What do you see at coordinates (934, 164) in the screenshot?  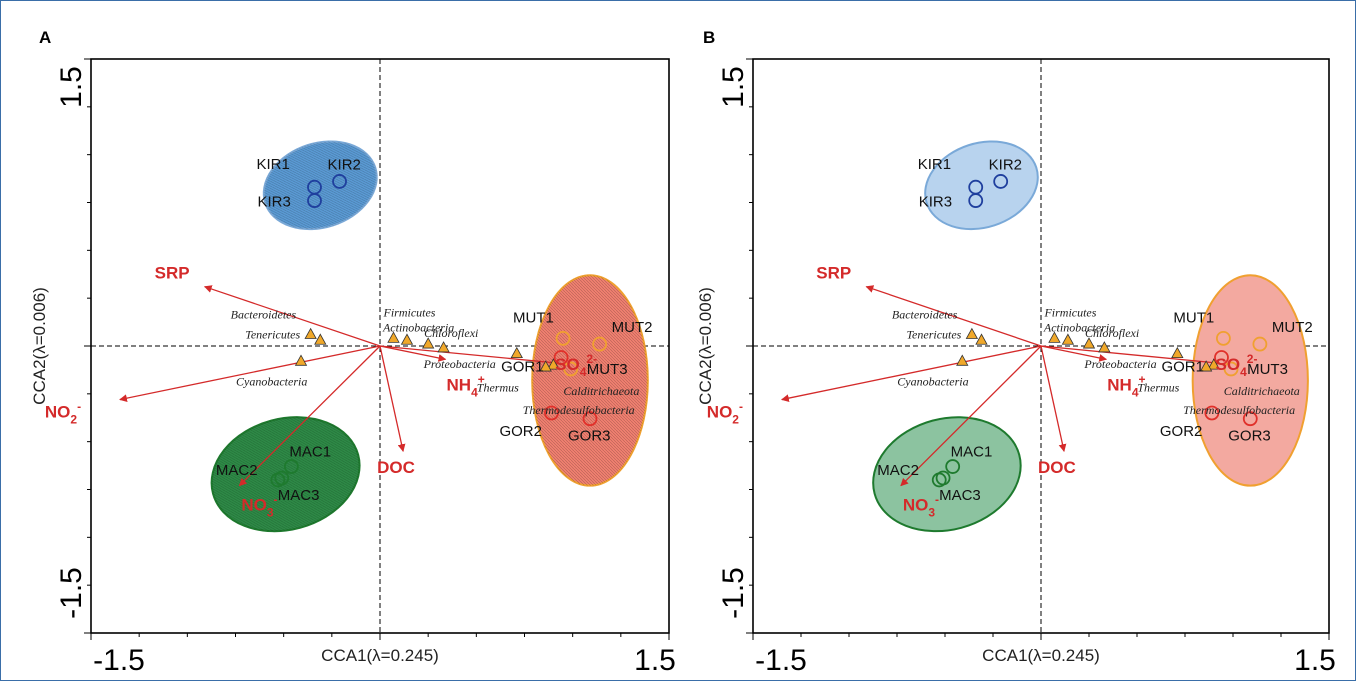 I see `sample-label: KIR1` at bounding box center [934, 164].